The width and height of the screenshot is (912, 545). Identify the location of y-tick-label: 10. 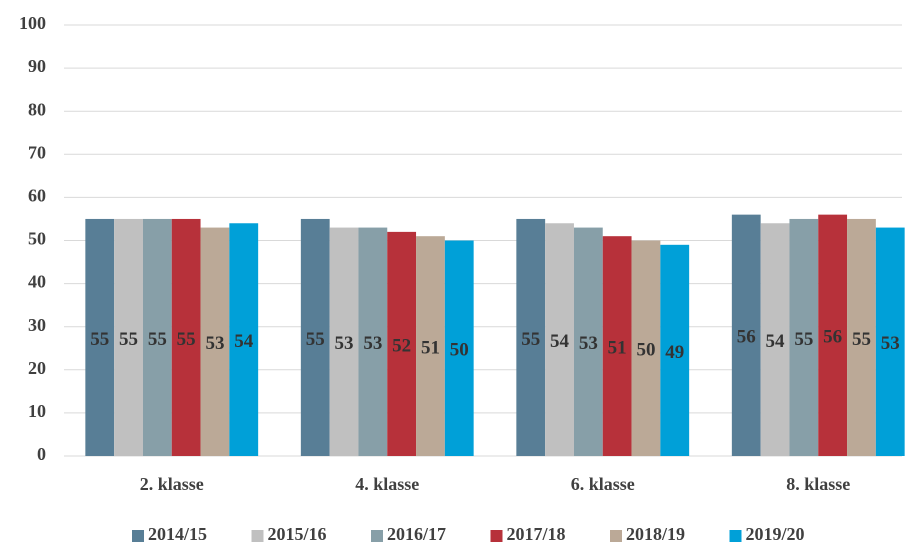
(37, 411).